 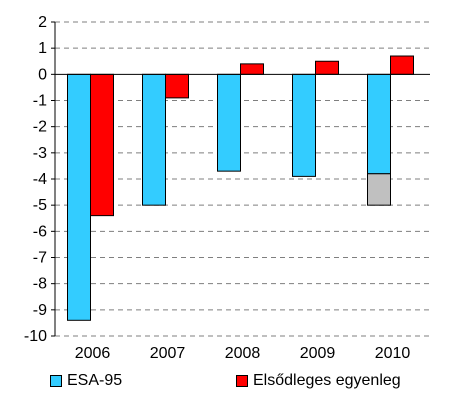 What do you see at coordinates (40, 101) in the screenshot?
I see `y-tick-label: -1` at bounding box center [40, 101].